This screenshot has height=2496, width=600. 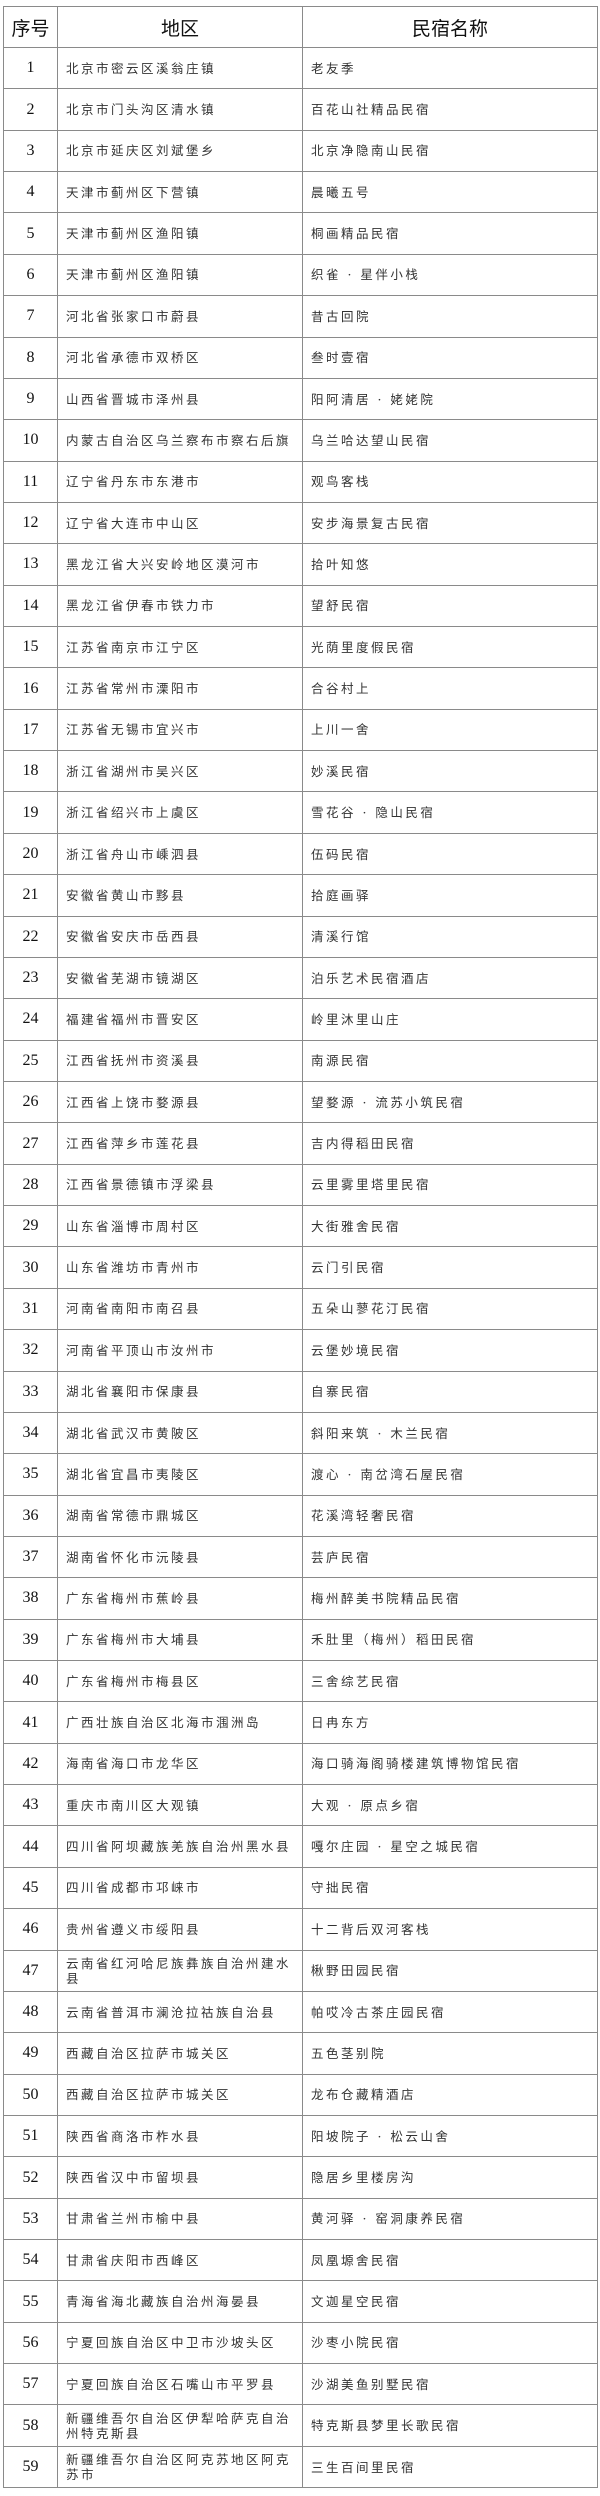 I want to click on cell-homestay-name: 龙布仓藏精酒店, so click(x=450, y=2094).